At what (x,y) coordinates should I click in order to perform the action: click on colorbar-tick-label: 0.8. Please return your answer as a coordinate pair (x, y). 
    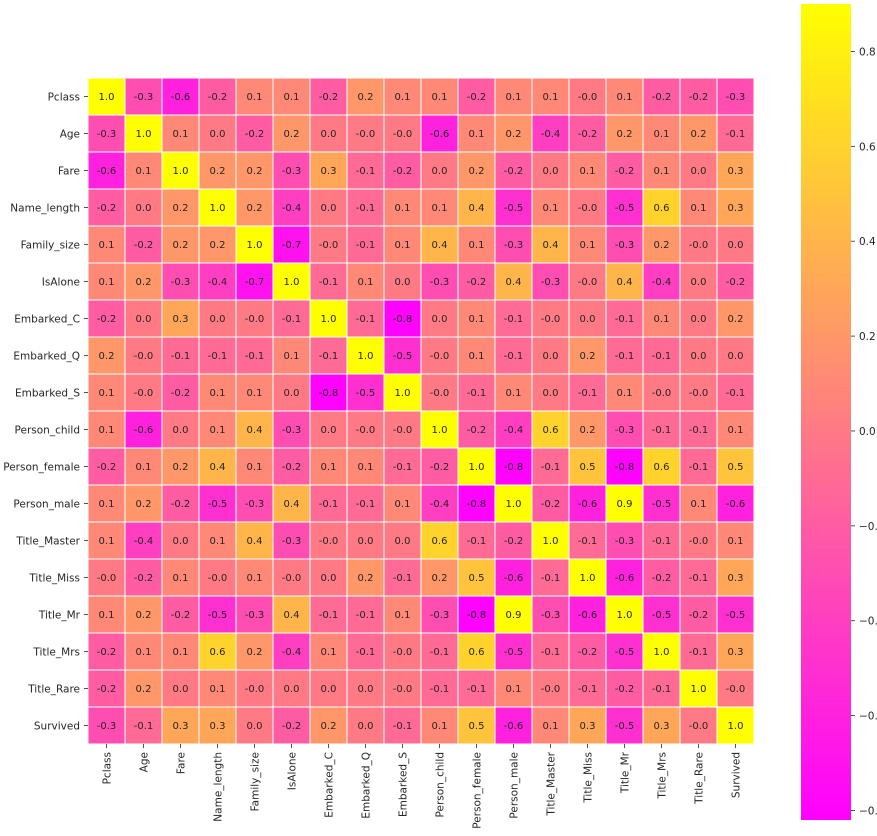
    Looking at the image, I should click on (867, 52).